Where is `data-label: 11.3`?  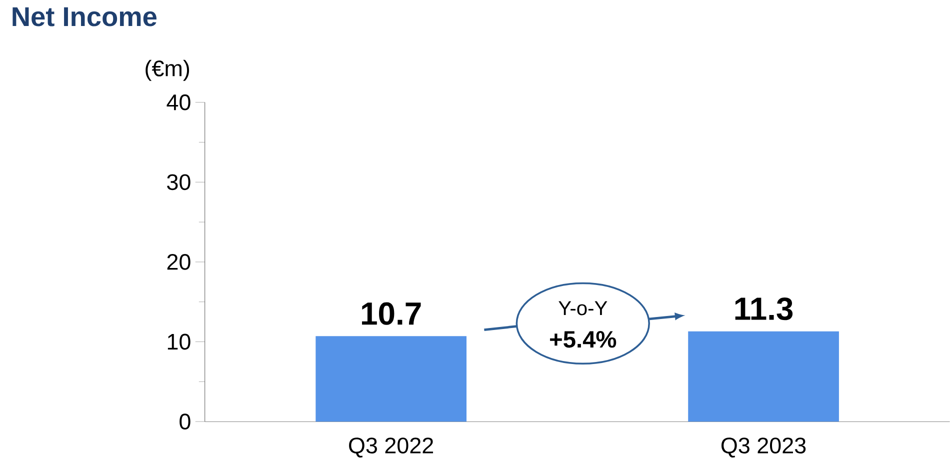 data-label: 11.3 is located at coordinates (764, 309).